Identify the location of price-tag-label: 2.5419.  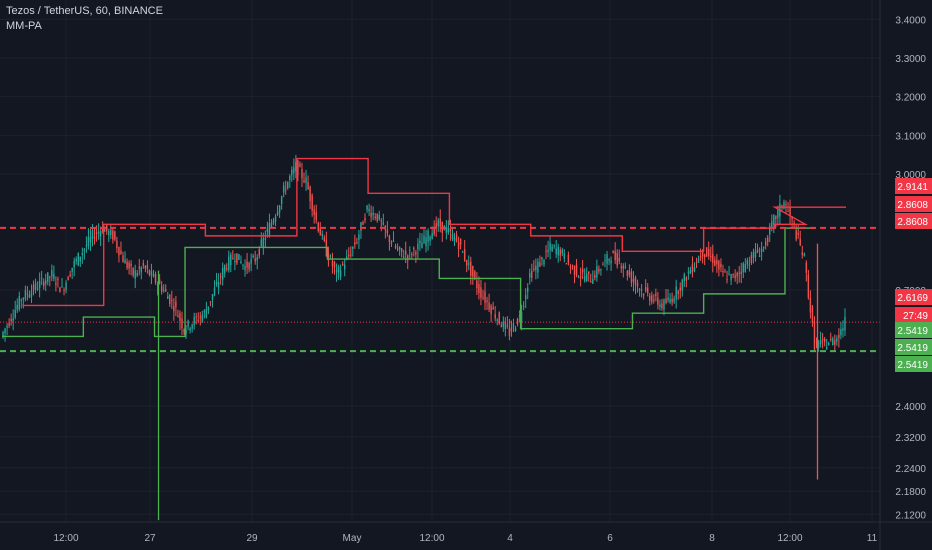
(912, 331).